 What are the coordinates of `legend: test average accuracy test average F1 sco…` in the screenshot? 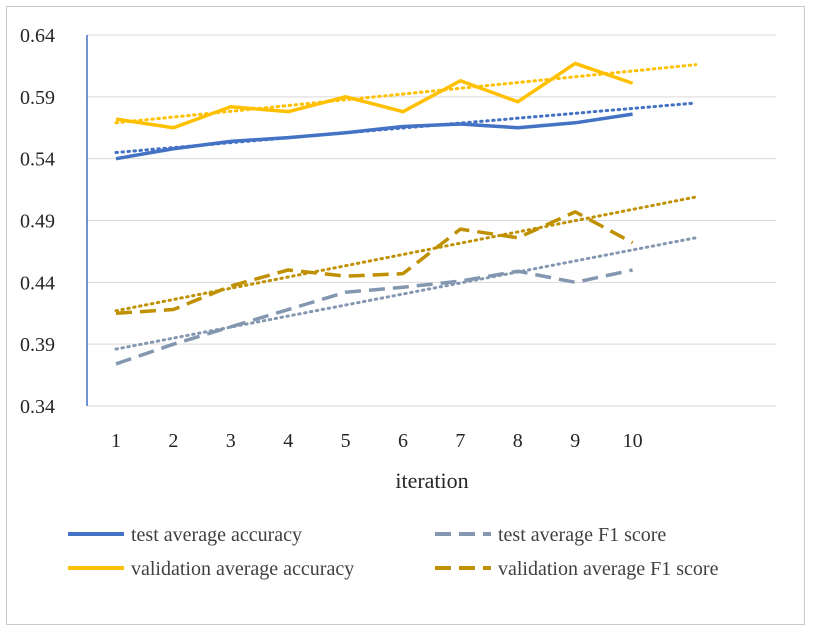 It's located at (393, 552).